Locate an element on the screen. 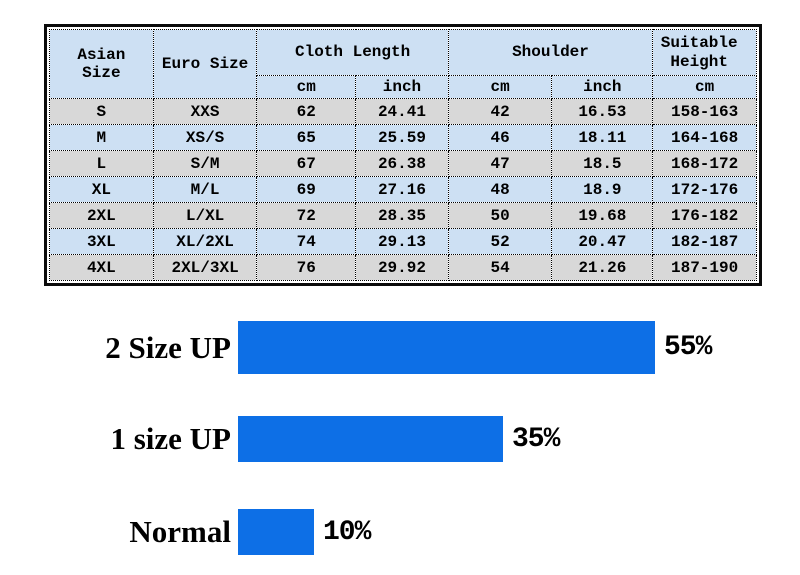  header-cell-cloth-length: Cloth Length is located at coordinates (352, 52).